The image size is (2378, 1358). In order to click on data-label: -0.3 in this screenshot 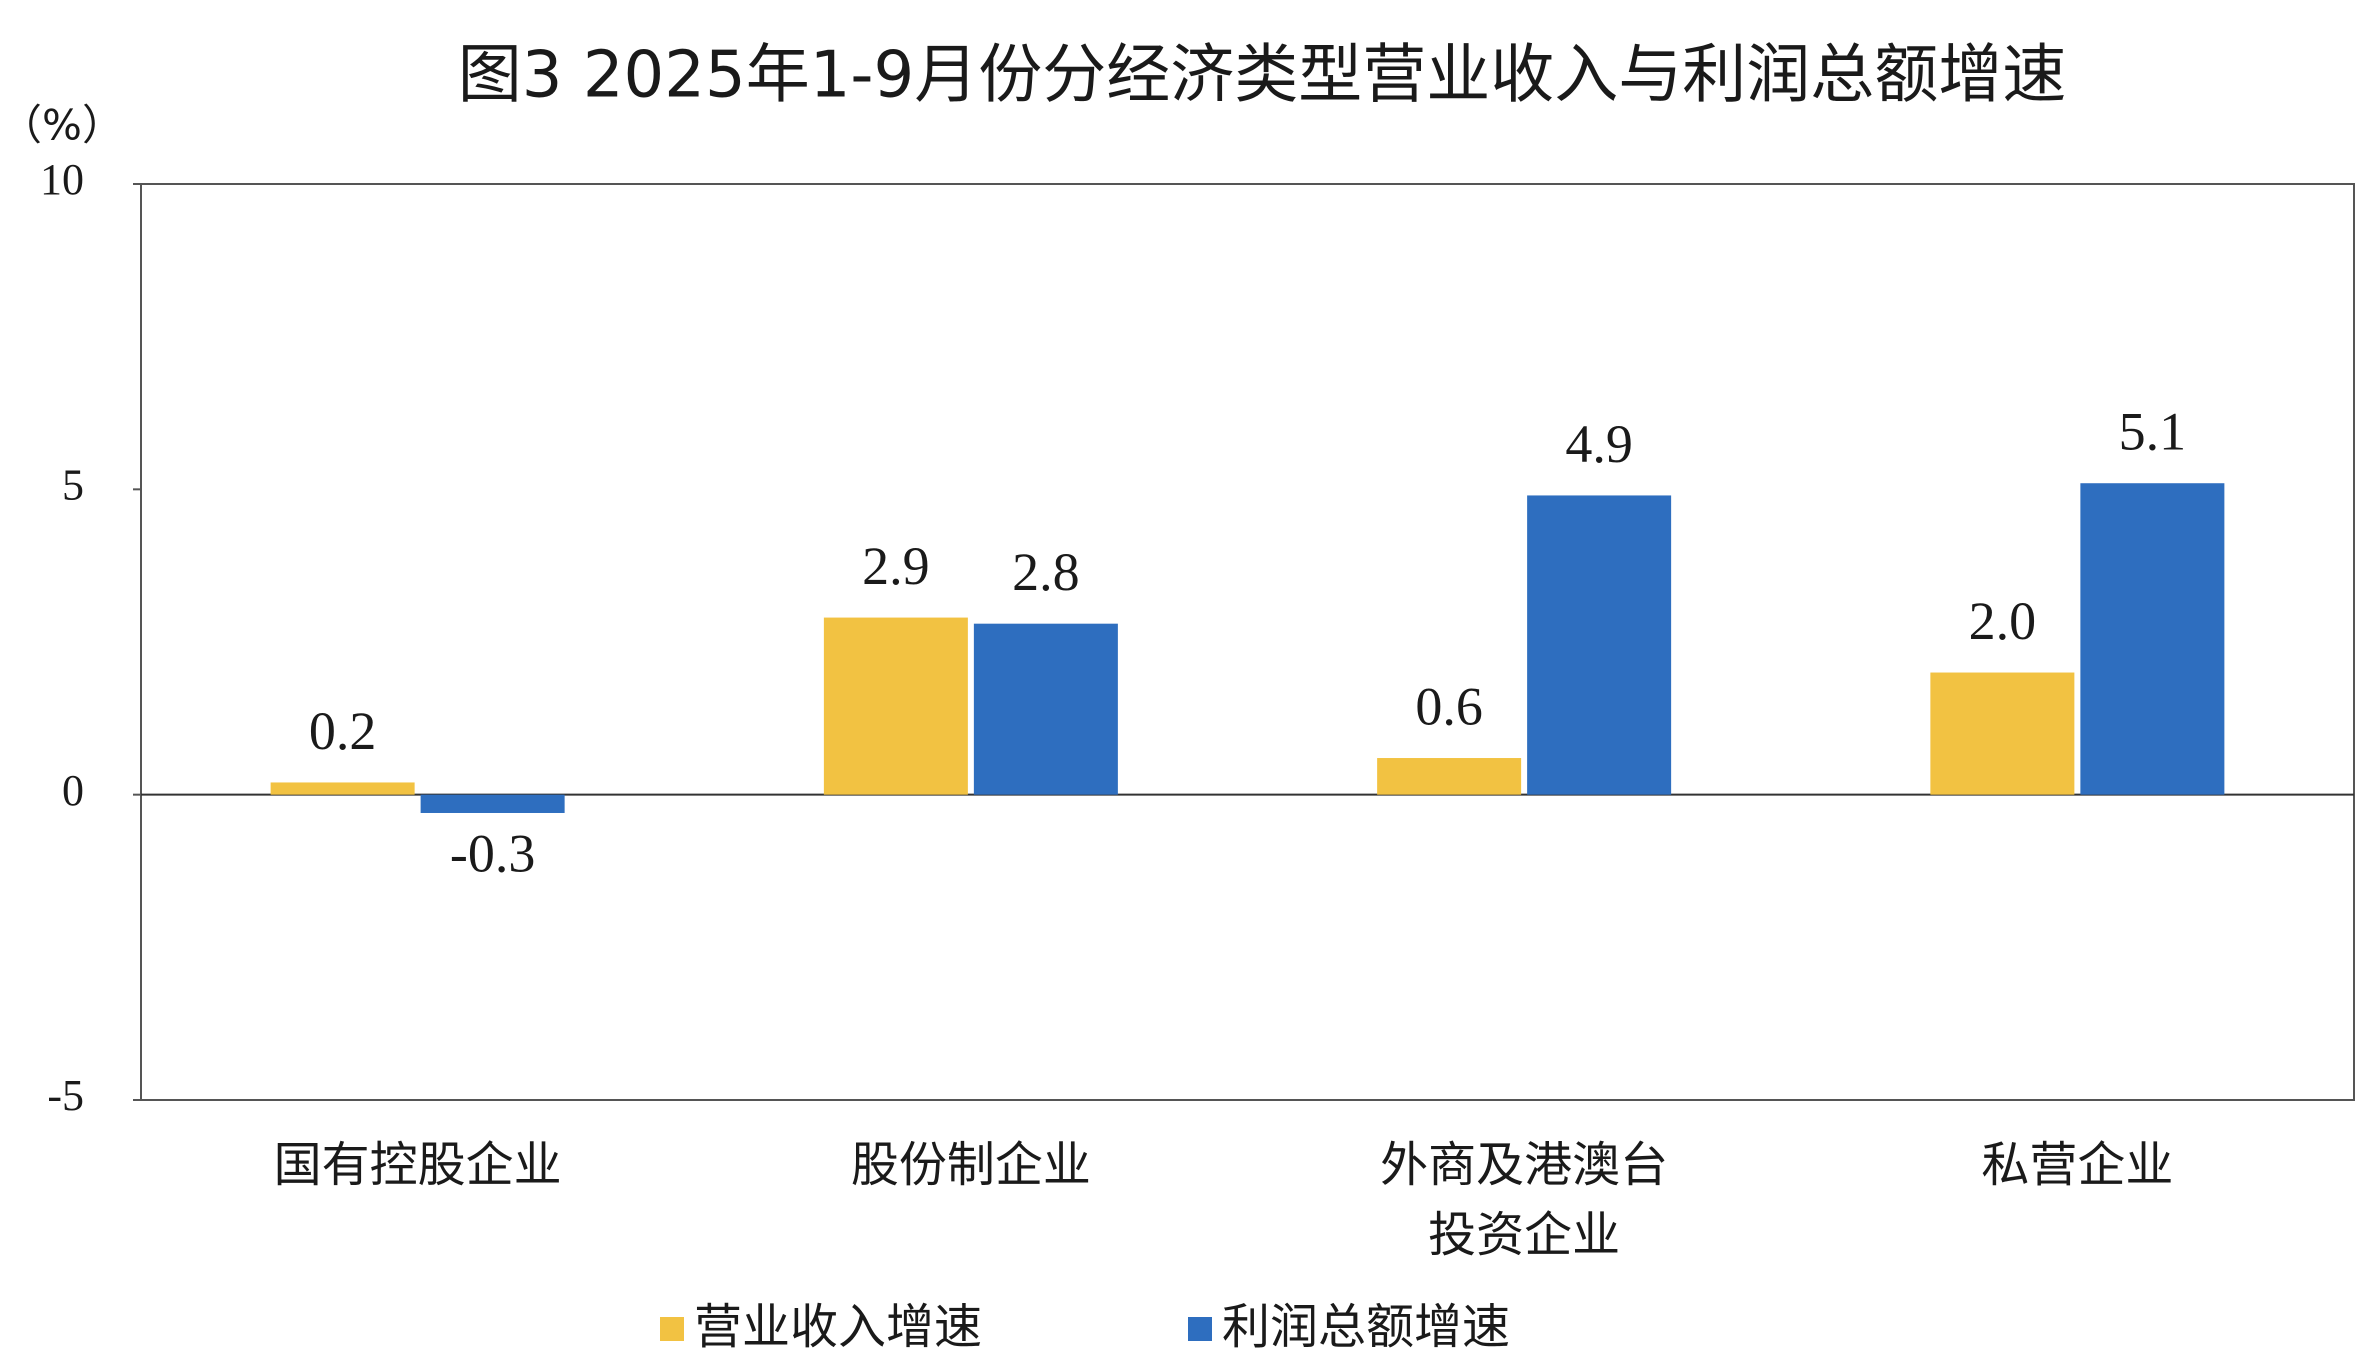, I will do `click(492, 853)`.